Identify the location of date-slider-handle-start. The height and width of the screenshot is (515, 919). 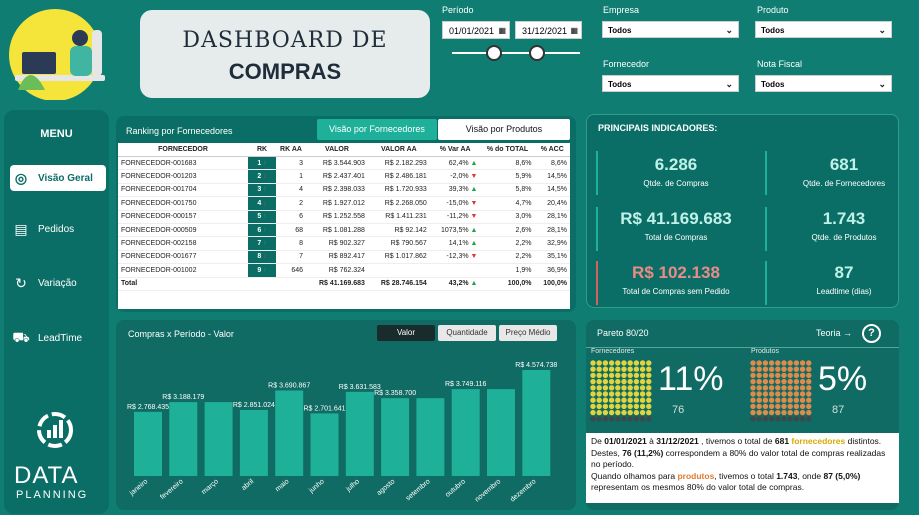
(494, 53).